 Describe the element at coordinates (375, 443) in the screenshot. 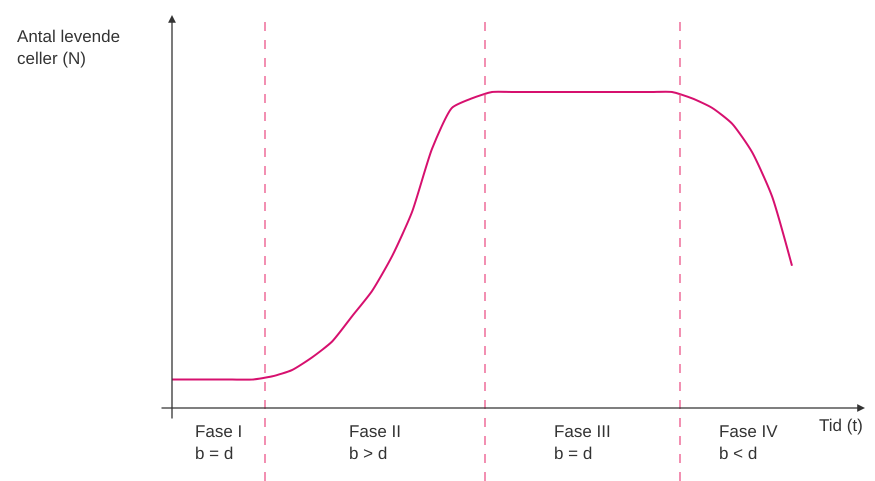

I see `text: Fase II b > d` at that location.